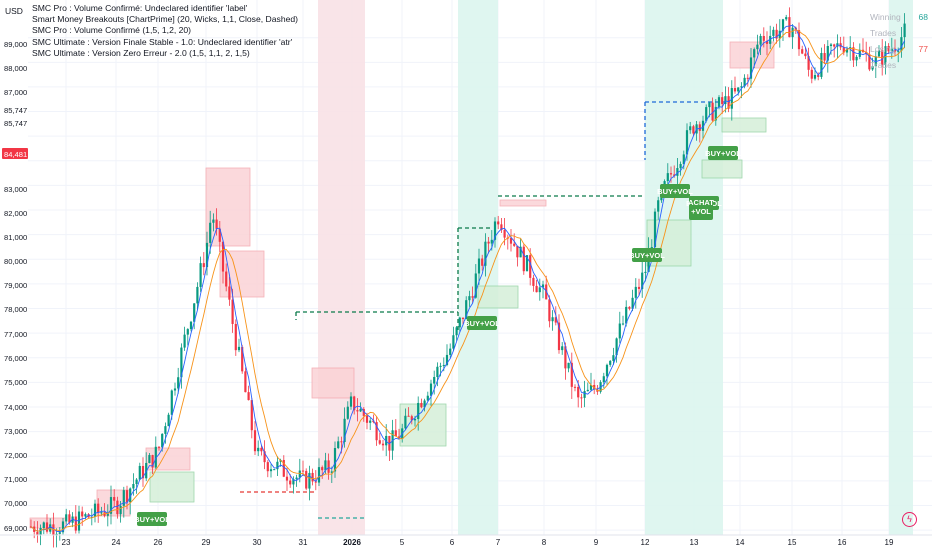  I want to click on price-tick-label: 82,000, so click(15, 213).